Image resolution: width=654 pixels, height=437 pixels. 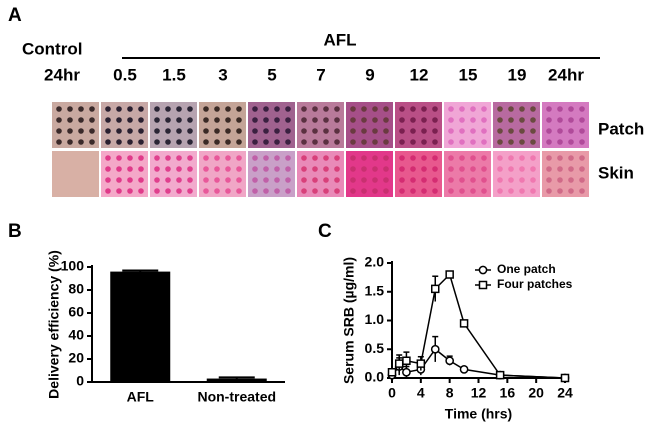 What do you see at coordinates (76, 312) in the screenshot?
I see `y-tick-label: 60` at bounding box center [76, 312].